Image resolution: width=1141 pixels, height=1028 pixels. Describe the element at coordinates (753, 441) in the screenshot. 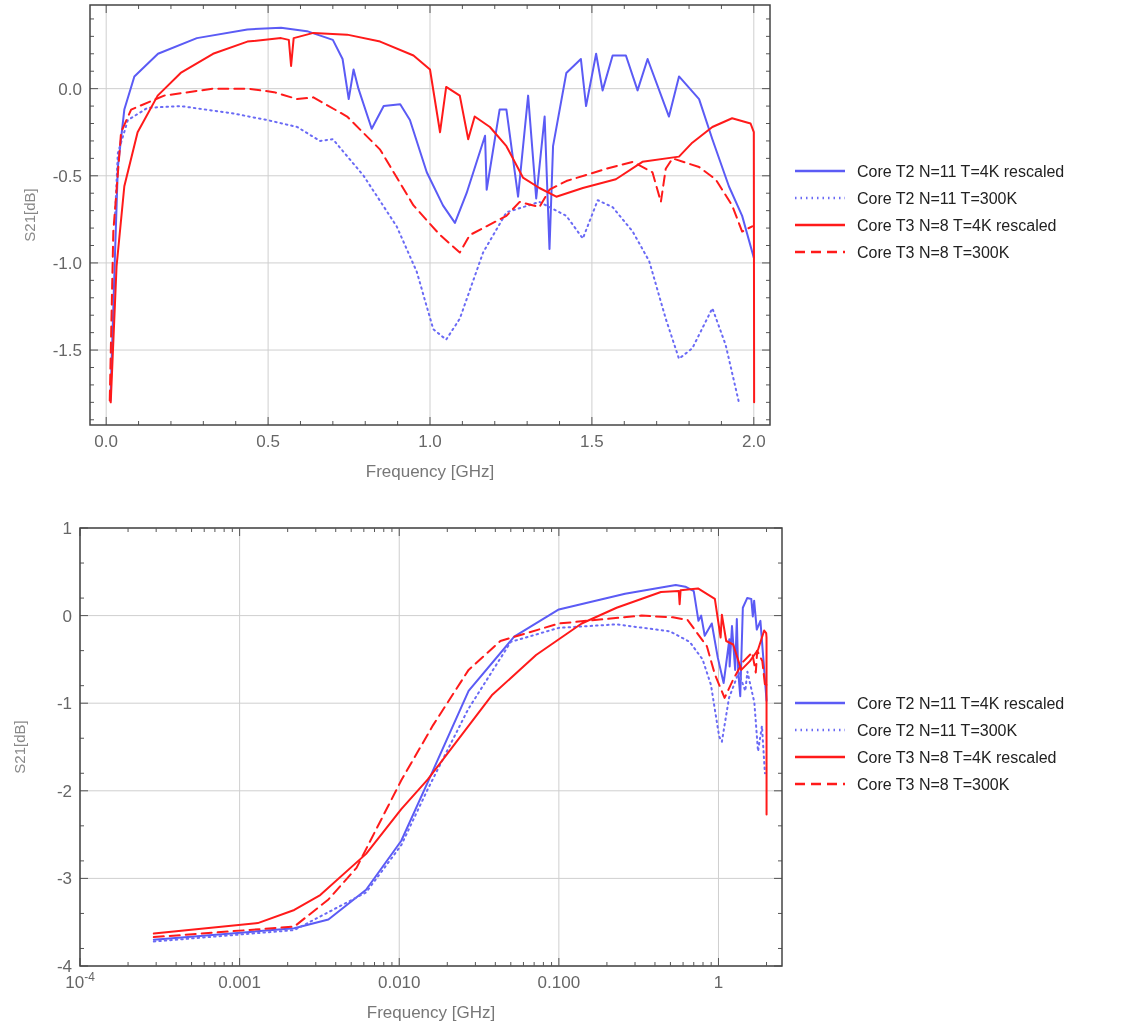

I see `x-tick-label: 2.0` at that location.